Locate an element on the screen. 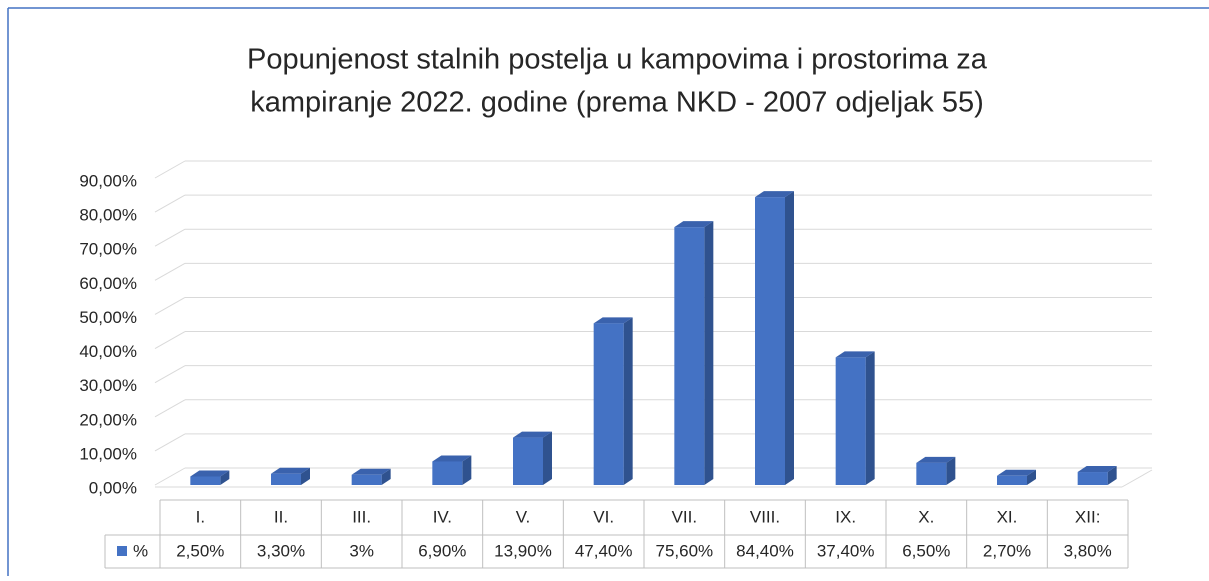  value-label: 6,50% is located at coordinates (926, 550).